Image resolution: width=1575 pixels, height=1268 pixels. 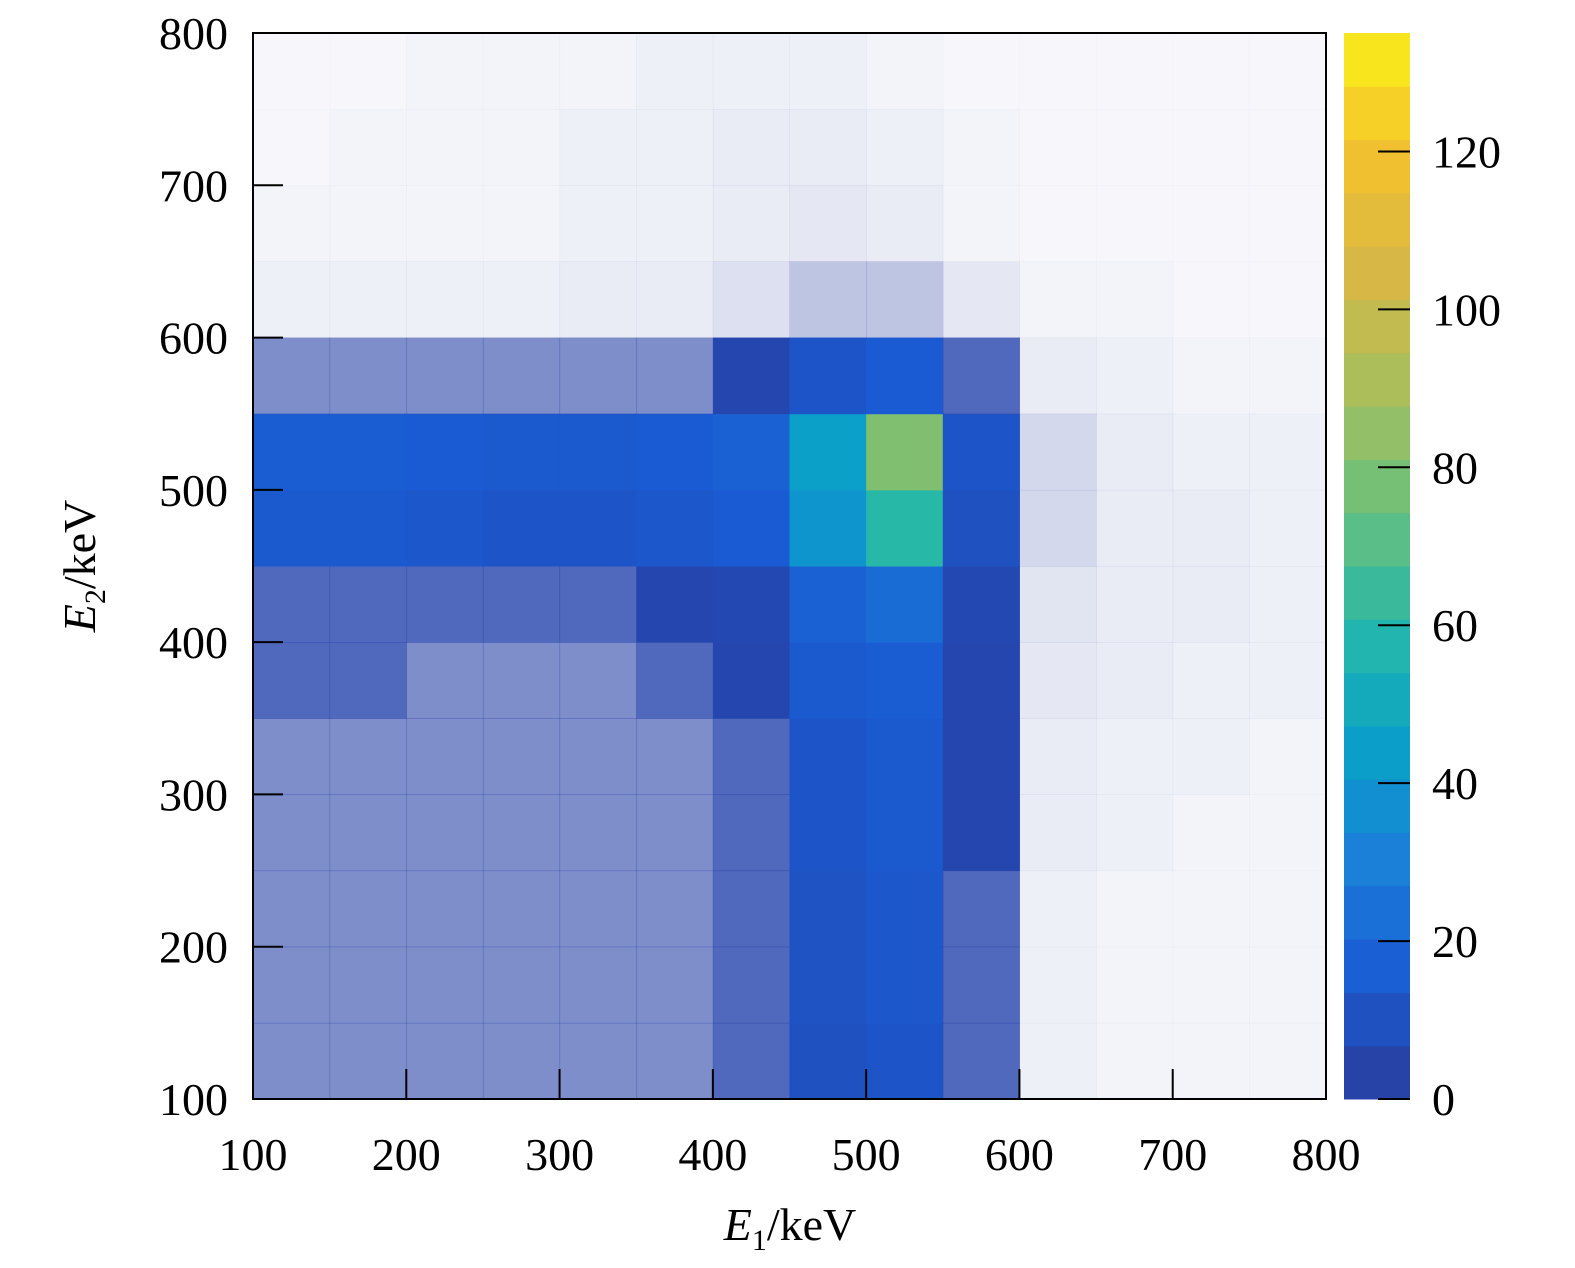 What do you see at coordinates (95, 596) in the screenshot?
I see `y-label-subscript: 2` at bounding box center [95, 596].